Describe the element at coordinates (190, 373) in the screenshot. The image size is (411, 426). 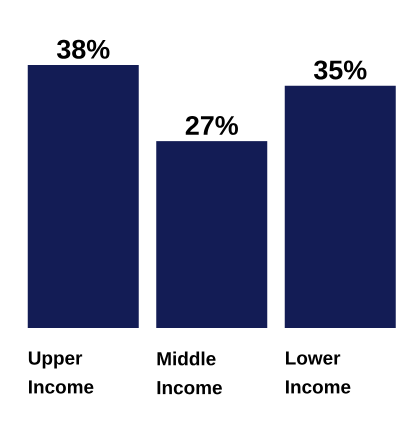
I see `x-tick-label: Middle Income` at that location.